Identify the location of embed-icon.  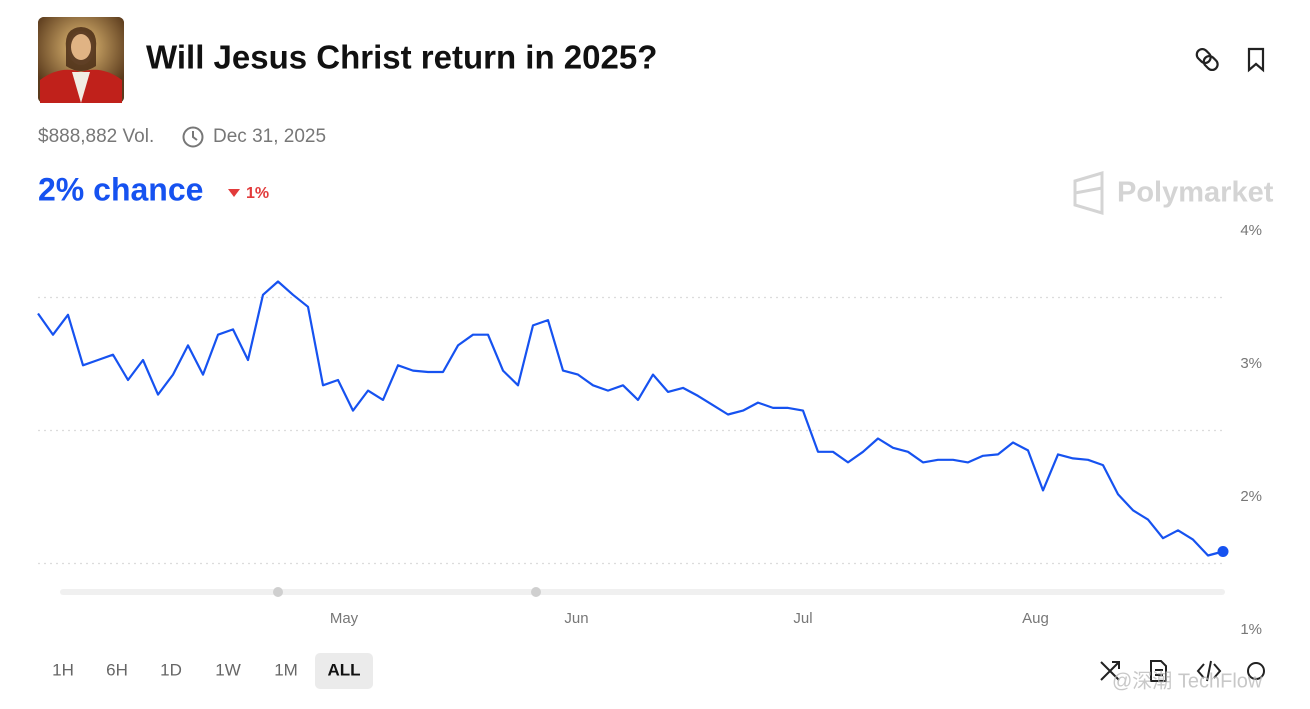
(1209, 671).